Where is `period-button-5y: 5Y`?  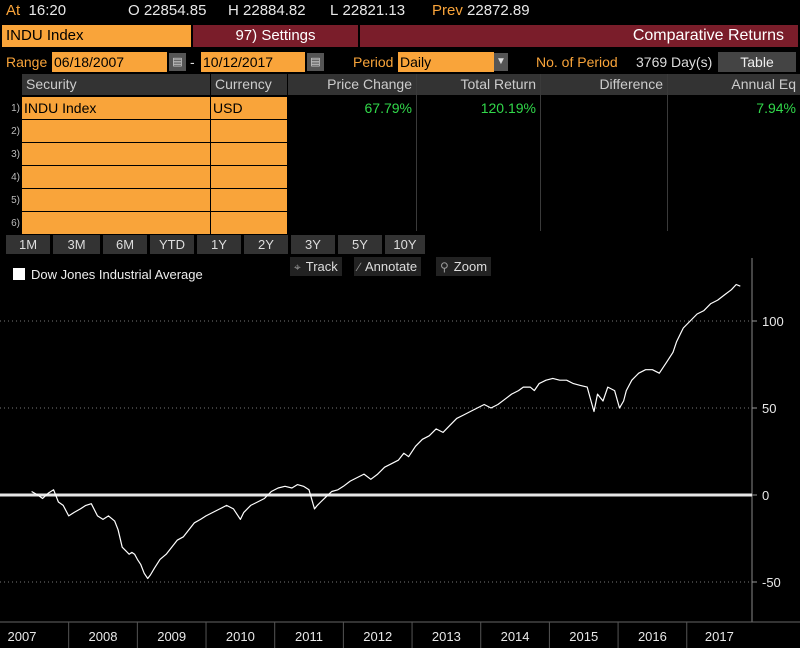
period-button-5y: 5Y is located at coordinates (360, 244).